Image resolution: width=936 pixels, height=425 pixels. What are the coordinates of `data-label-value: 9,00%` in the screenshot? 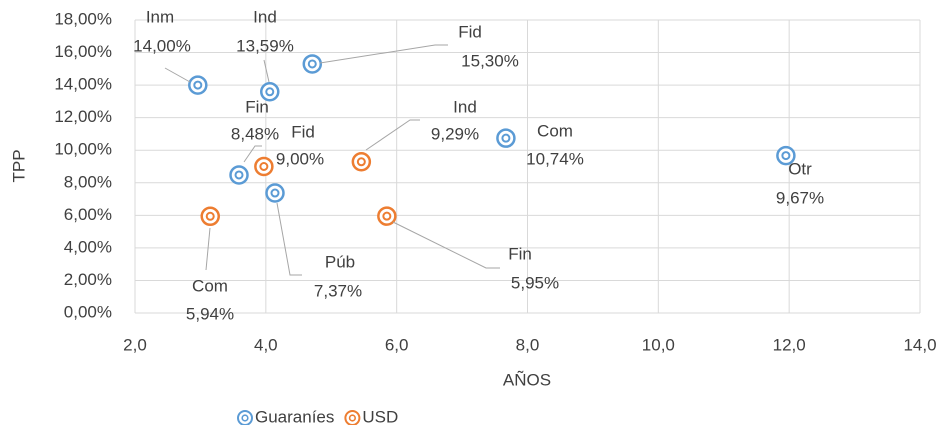 It's located at (300, 158).